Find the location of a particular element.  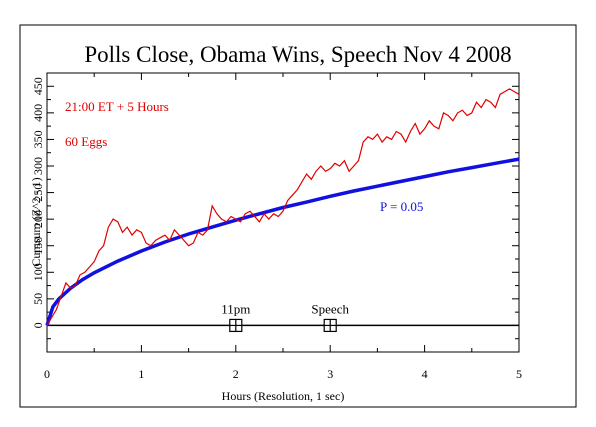

y-tick-label: 100 is located at coordinates (38, 272).